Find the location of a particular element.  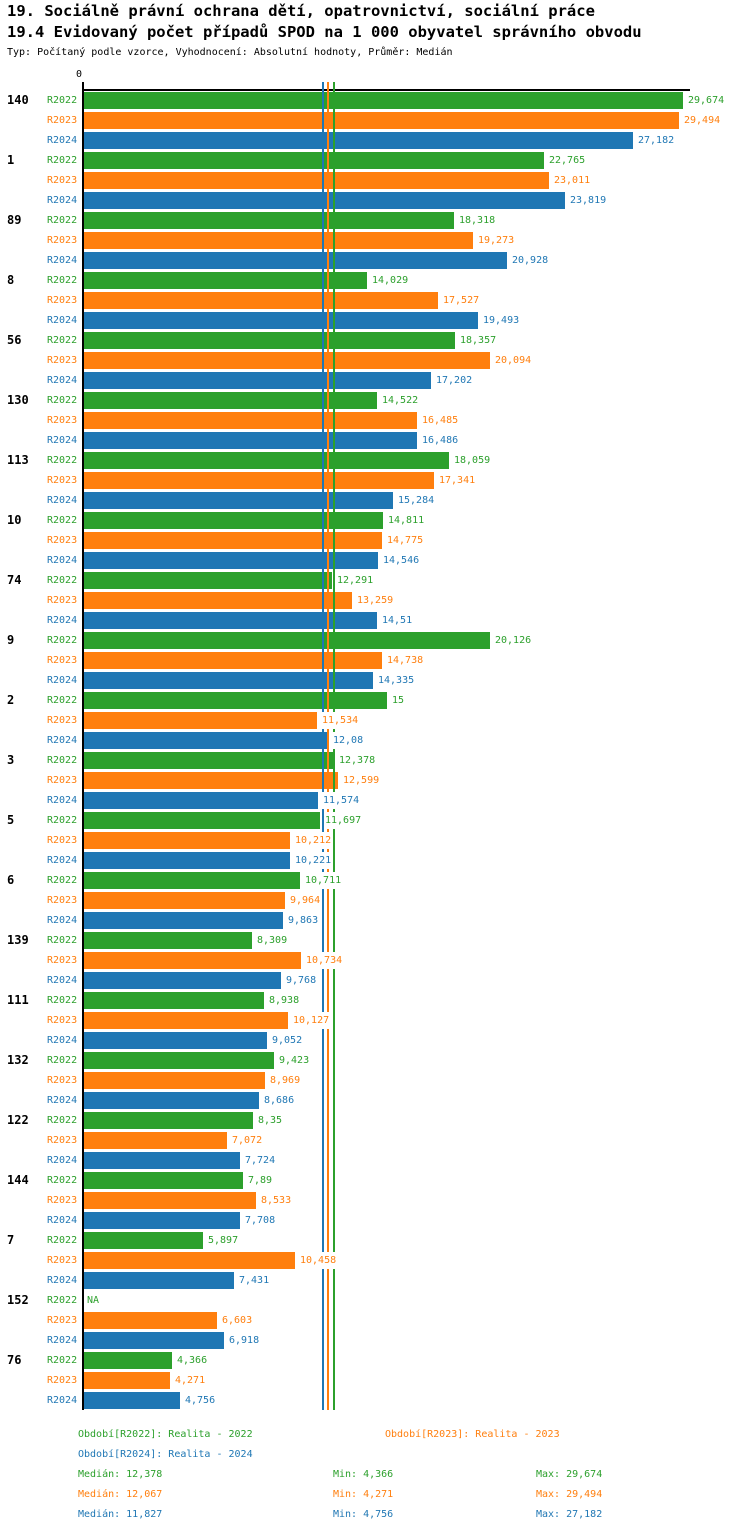

bar-value-label: 10,734 is located at coordinates (324, 960).